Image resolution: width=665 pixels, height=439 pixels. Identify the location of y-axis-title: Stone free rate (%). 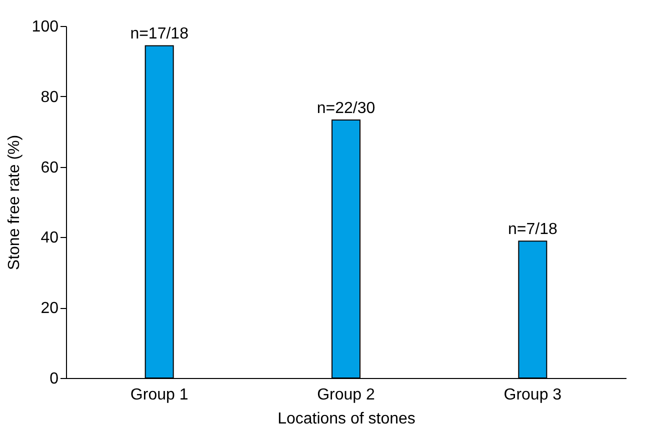
(14, 202).